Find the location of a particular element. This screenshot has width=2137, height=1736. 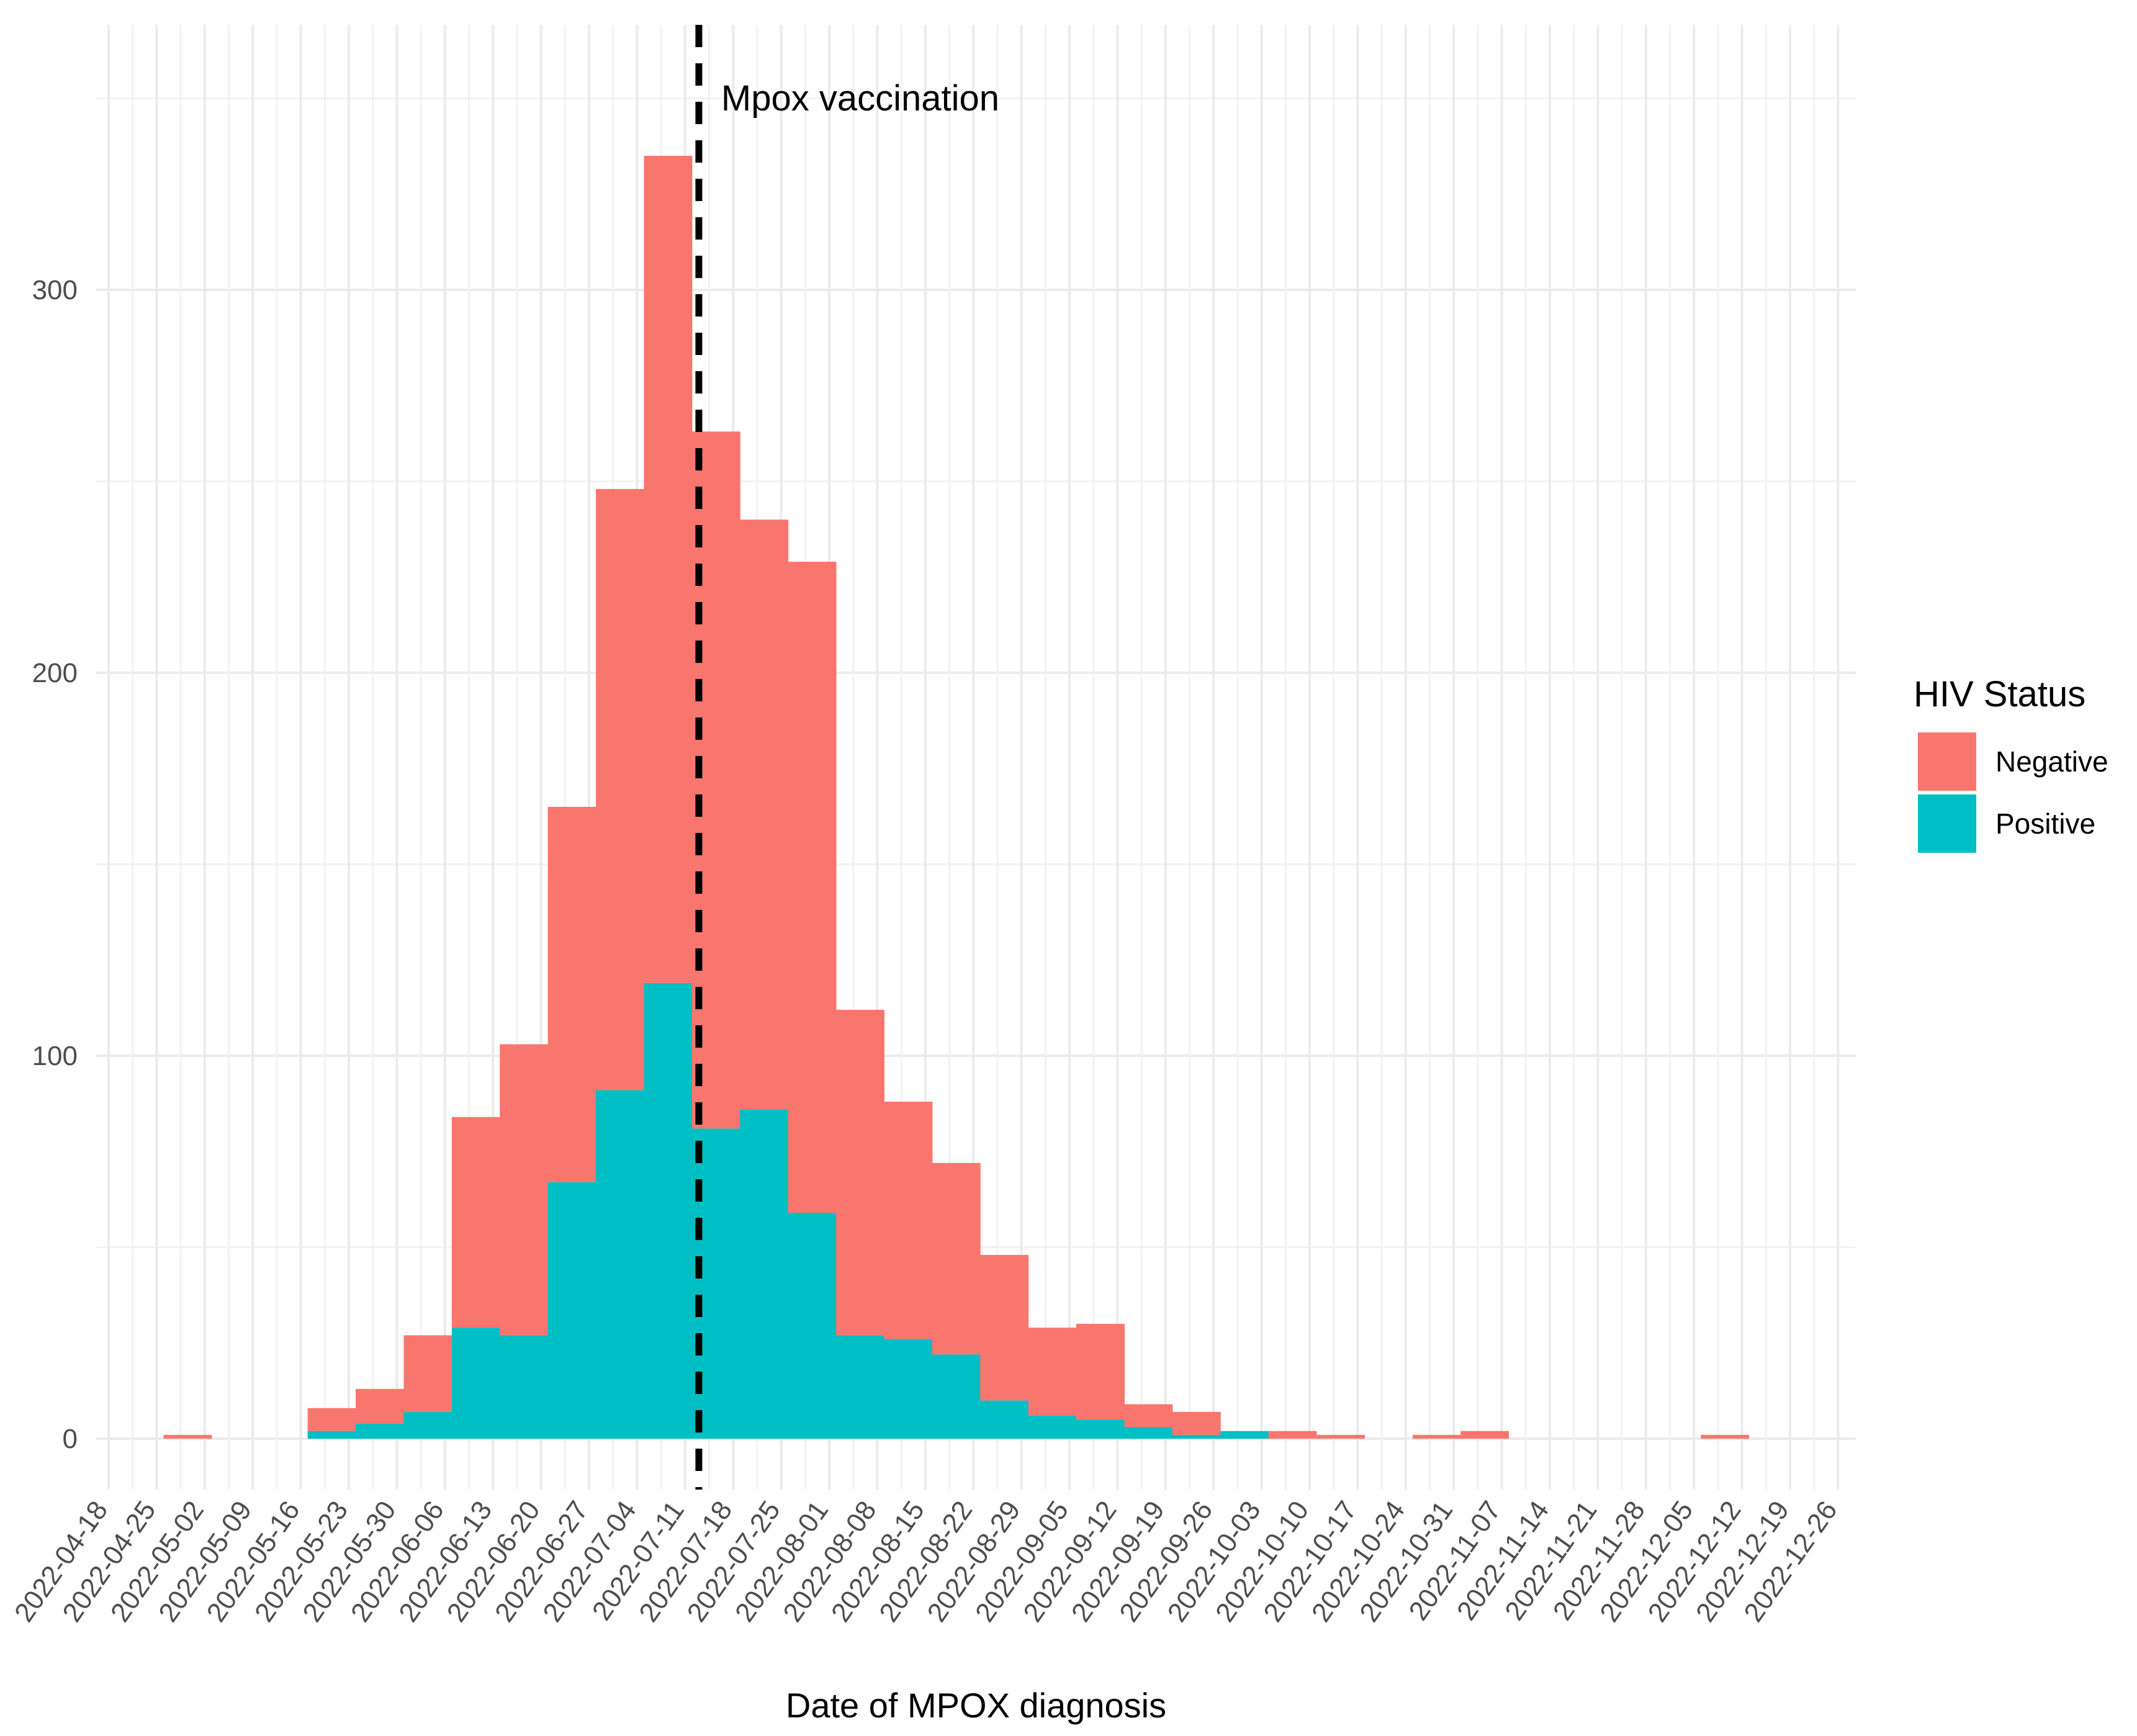

y-tick-label: 0 is located at coordinates (70, 1439).